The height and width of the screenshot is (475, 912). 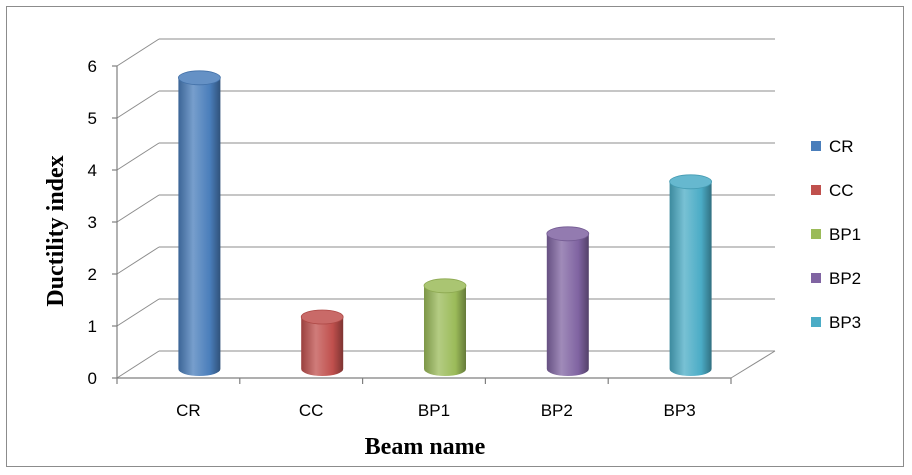 I want to click on y-tick-label: 6, so click(x=92, y=66).